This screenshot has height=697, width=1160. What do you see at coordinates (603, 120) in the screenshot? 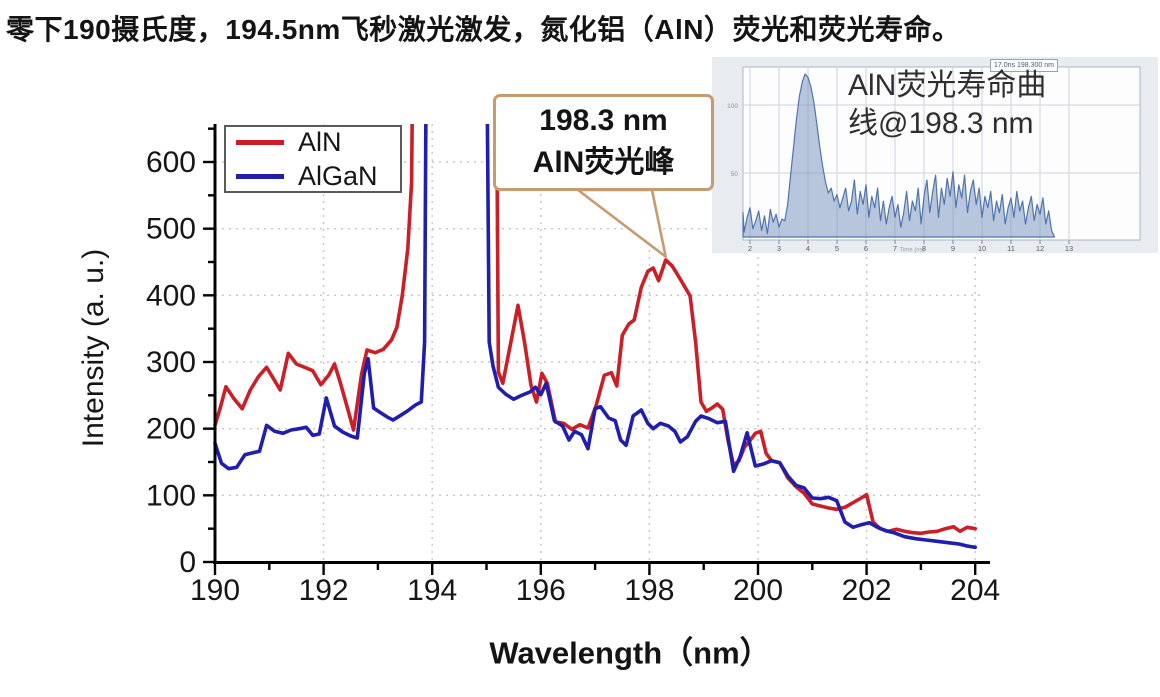
I see `peak-annotation-line1: 198.3 nm` at bounding box center [603, 120].